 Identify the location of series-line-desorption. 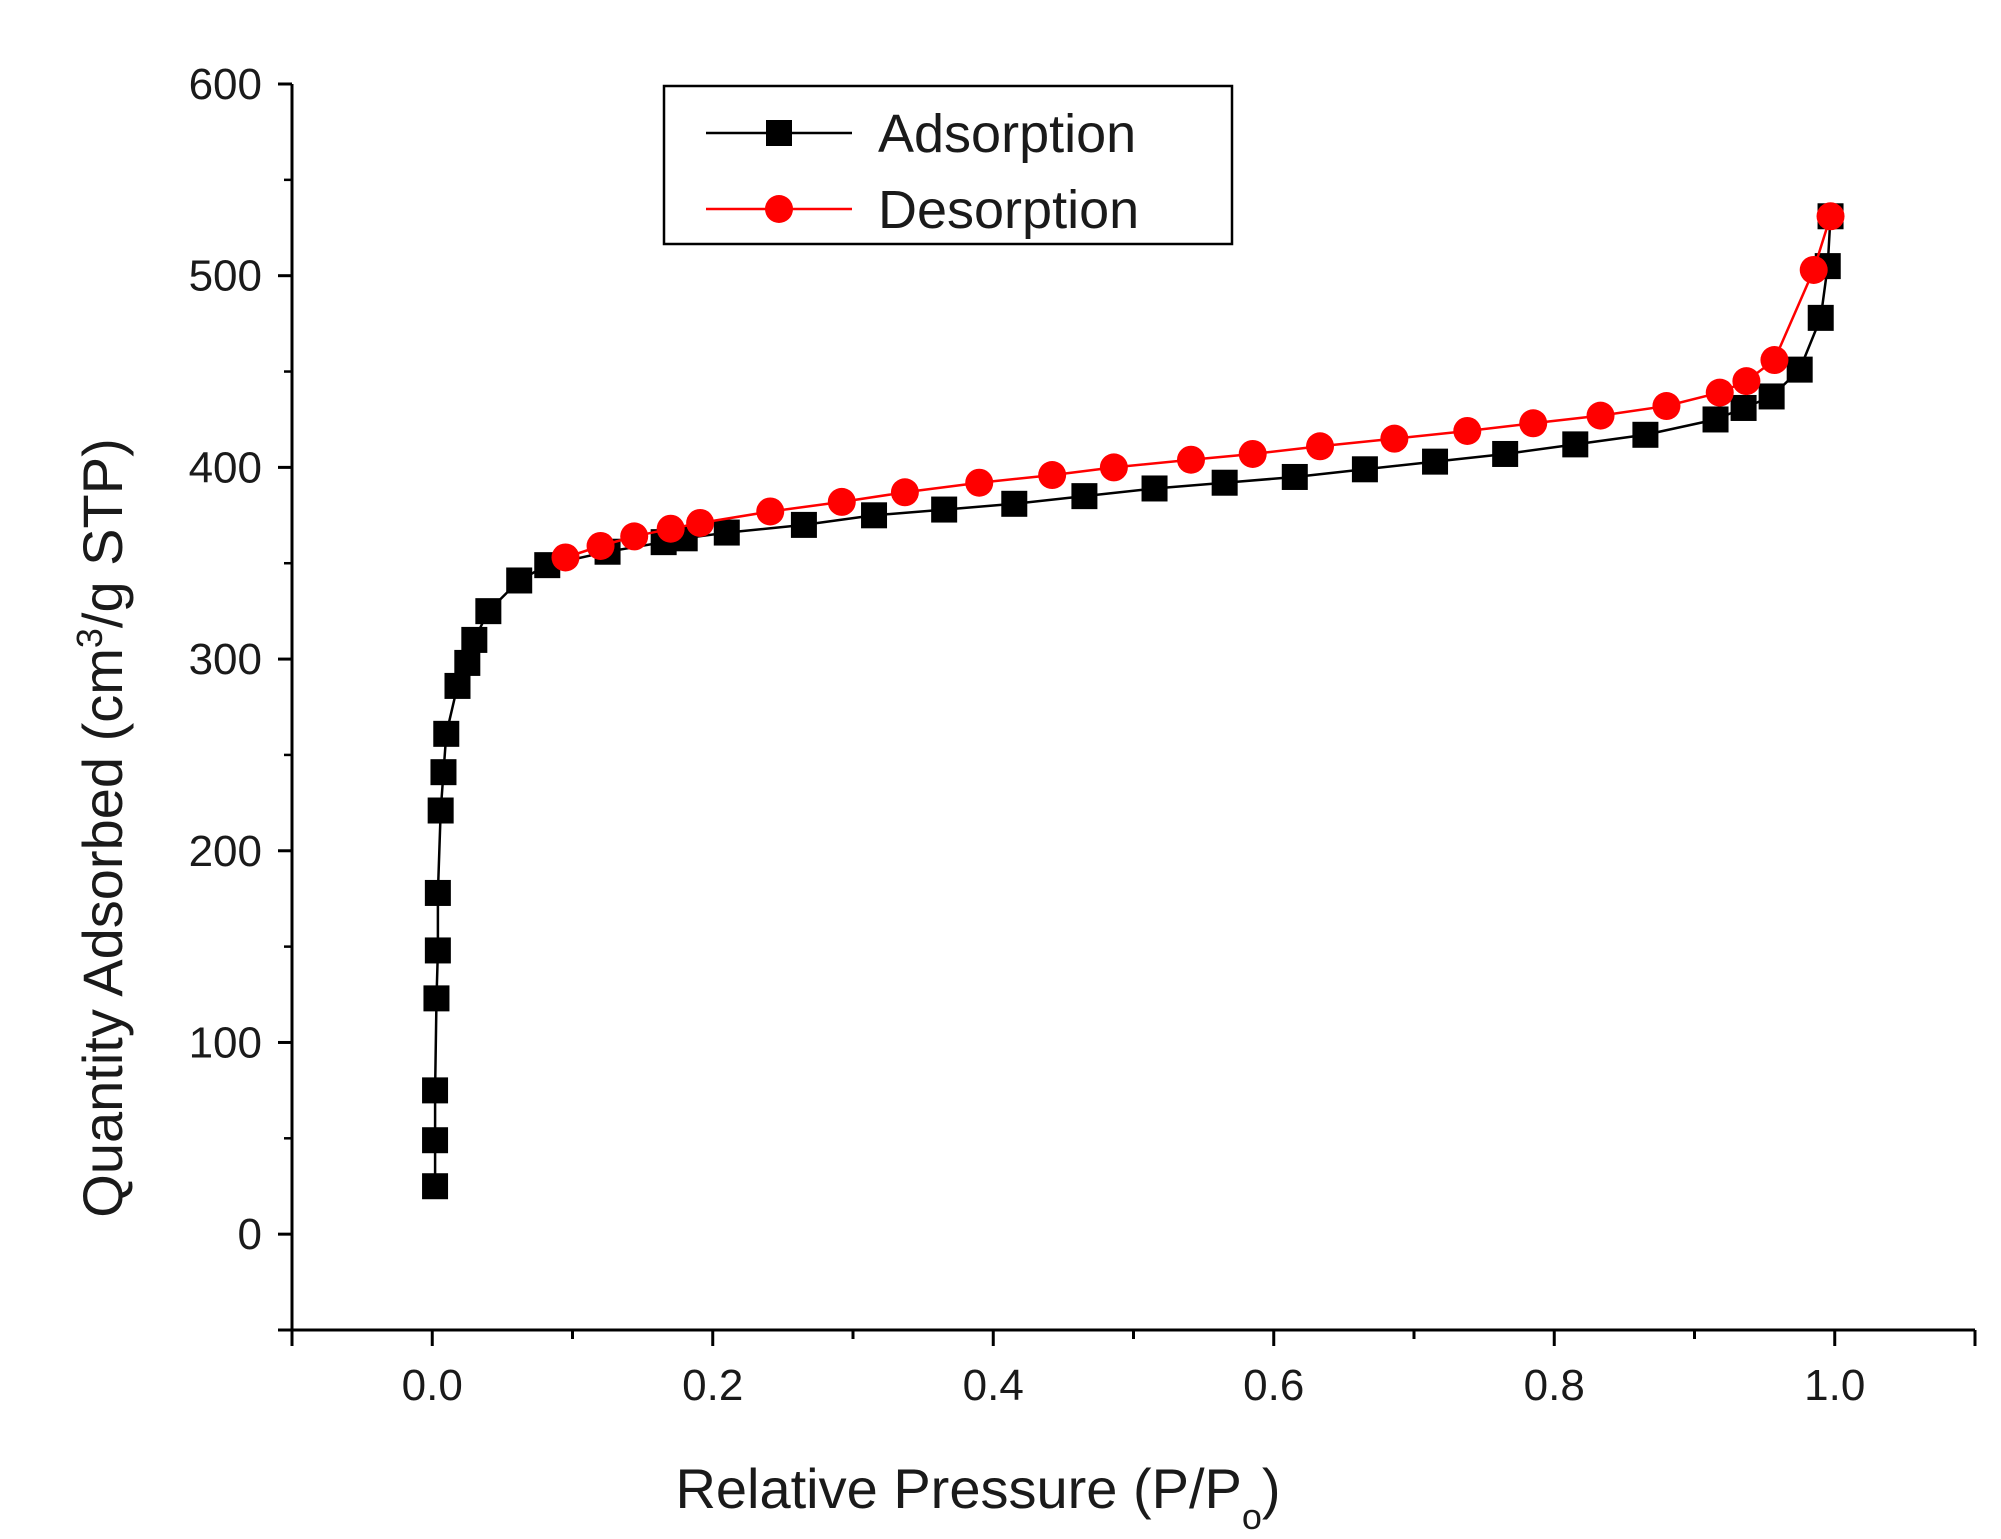
(1198, 387).